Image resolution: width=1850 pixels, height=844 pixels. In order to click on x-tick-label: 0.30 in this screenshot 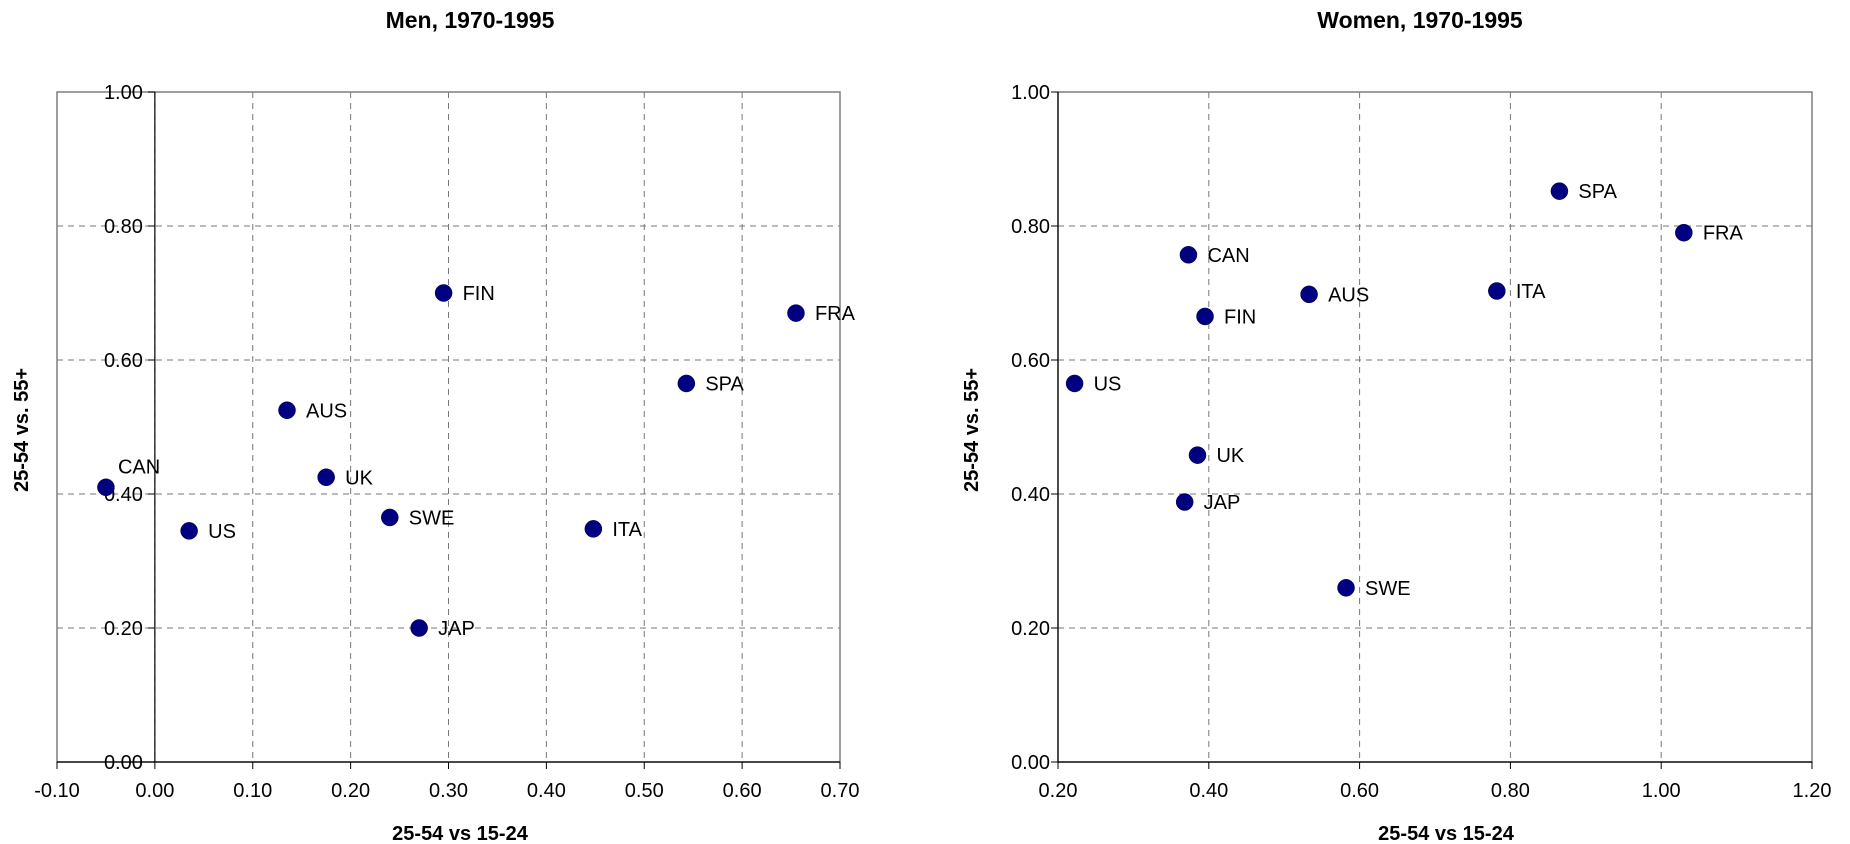, I will do `click(448, 791)`.